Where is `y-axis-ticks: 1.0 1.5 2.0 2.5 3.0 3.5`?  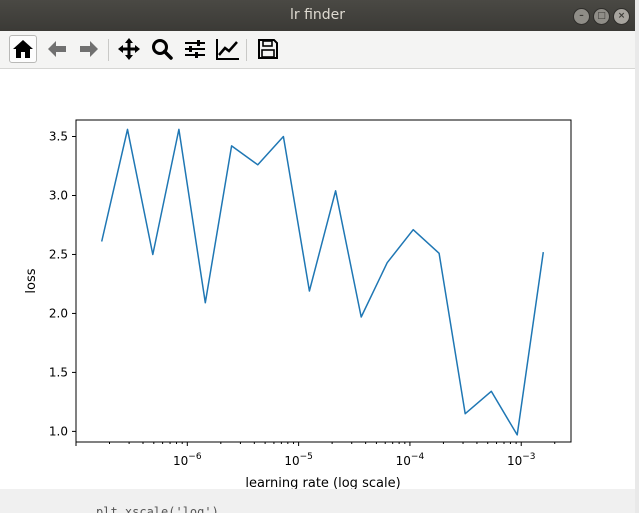 y-axis-ticks: 1.0 1.5 2.0 2.5 3.0 3.5 is located at coordinates (62, 284).